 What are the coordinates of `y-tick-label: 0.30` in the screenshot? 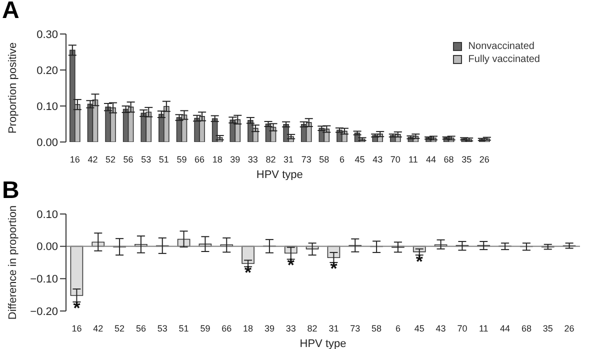 It's located at (47, 34).